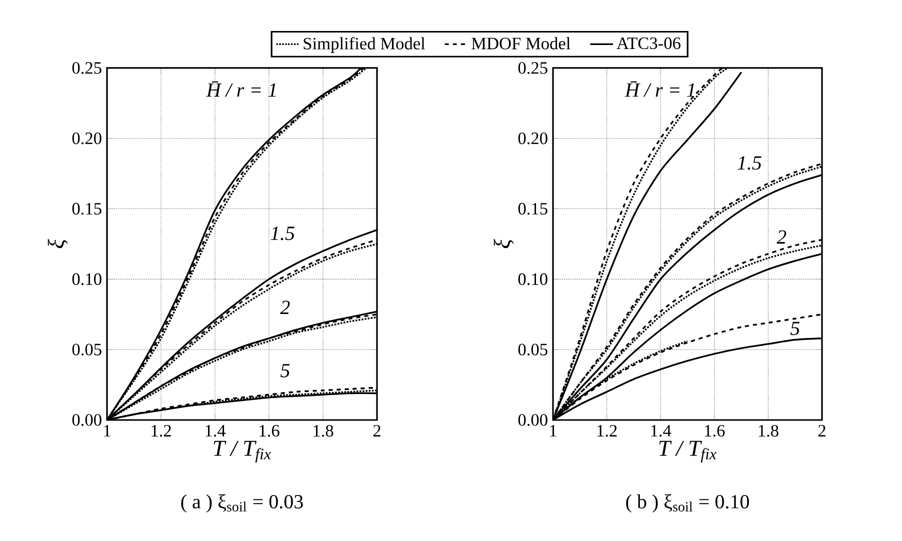  I want to click on legend-label: Simplified Model, so click(365, 45).